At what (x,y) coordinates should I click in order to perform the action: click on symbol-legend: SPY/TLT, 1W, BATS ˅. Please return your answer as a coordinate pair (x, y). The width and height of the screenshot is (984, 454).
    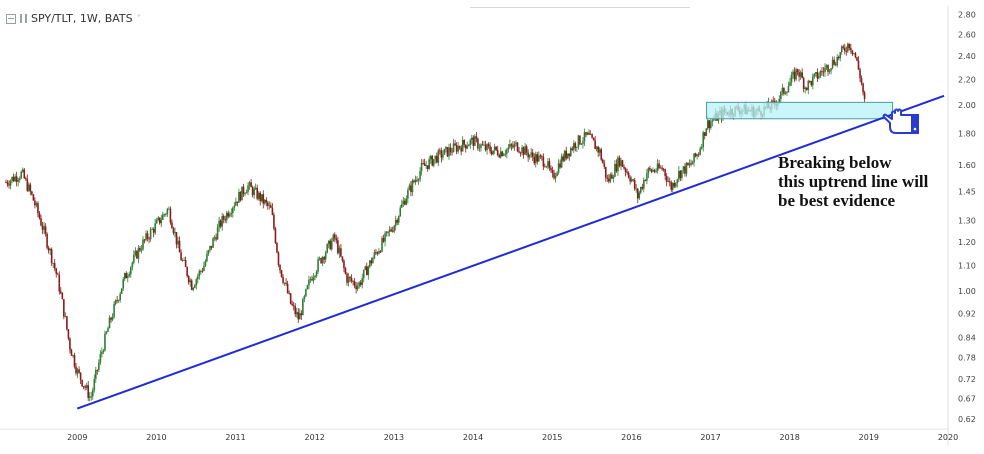
    Looking at the image, I should click on (73, 18).